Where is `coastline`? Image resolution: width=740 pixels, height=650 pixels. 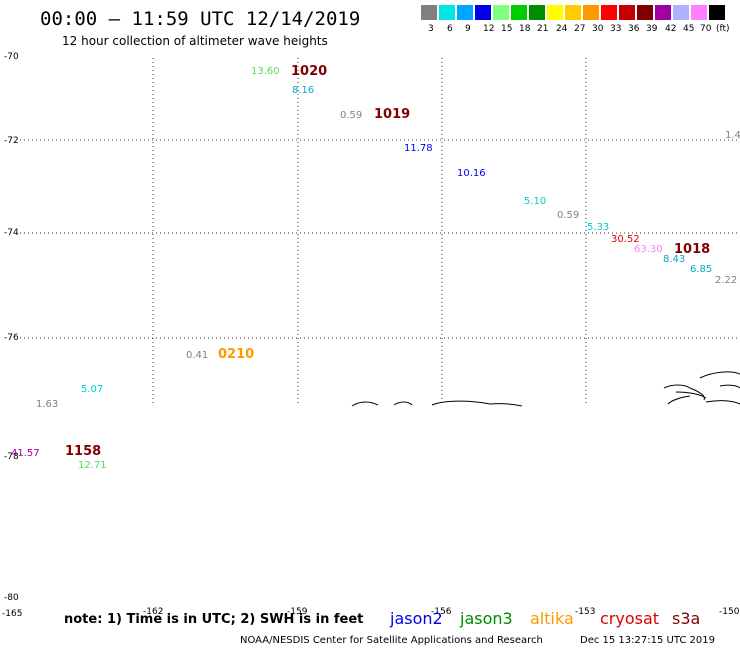 coastline is located at coordinates (545, 389).